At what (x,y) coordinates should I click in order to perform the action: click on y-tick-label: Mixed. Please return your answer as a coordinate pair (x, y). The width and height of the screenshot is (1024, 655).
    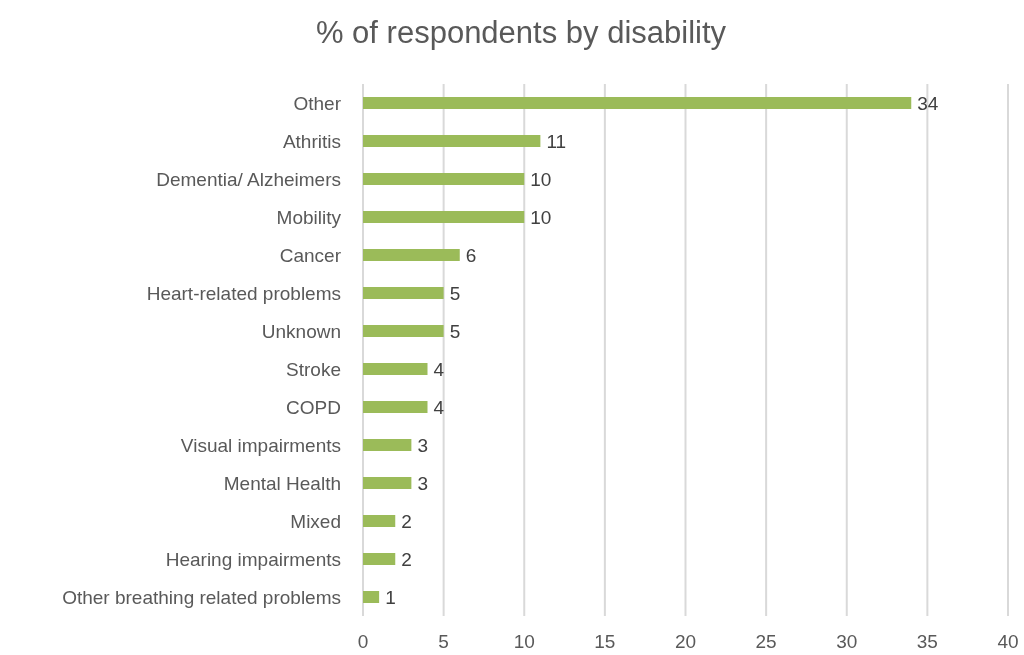
    Looking at the image, I should click on (315, 521).